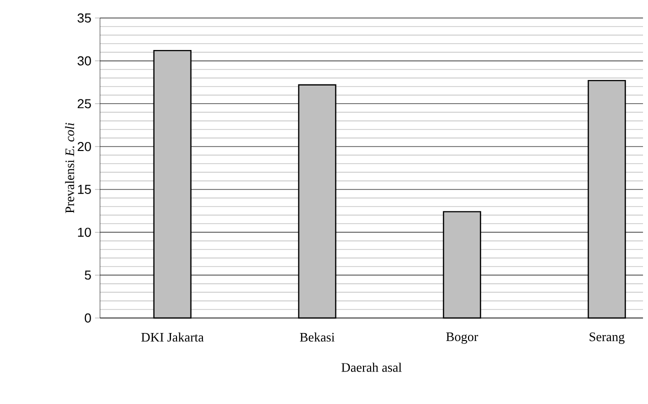  I want to click on x-tick-label: DKI Jakarta, so click(172, 337).